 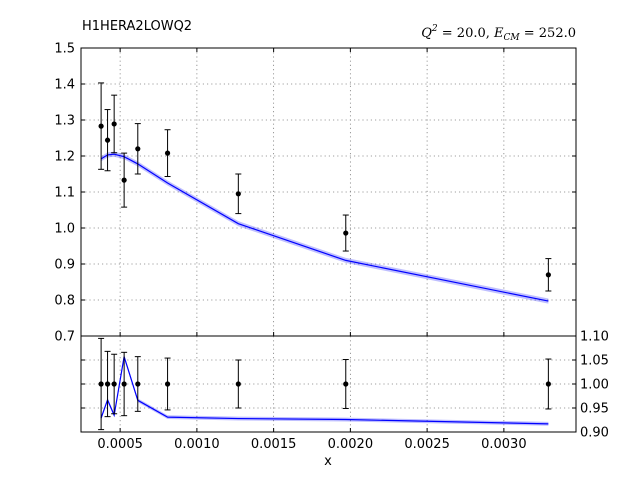 I want to click on ratio-y-tick-label: 1.10, so click(x=594, y=337).